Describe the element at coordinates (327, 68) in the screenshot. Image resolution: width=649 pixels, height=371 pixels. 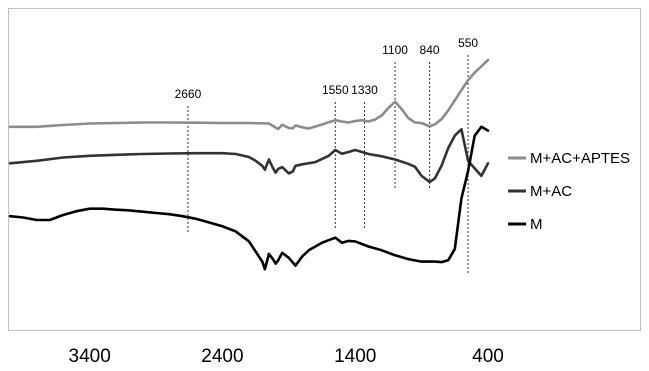
I see `annotation-labels: 2660 1550 1330 1100 840 550` at that location.